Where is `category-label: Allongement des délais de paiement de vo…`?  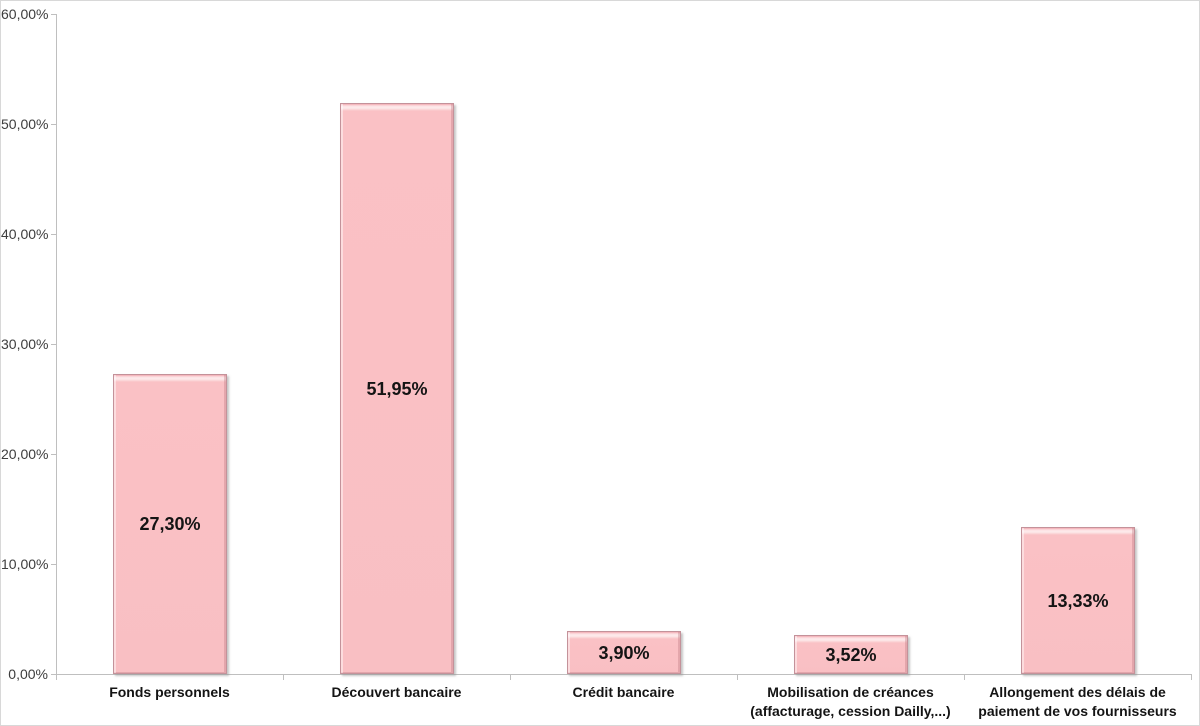
category-label: Allongement des délais de paiement de vo… is located at coordinates (1077, 701).